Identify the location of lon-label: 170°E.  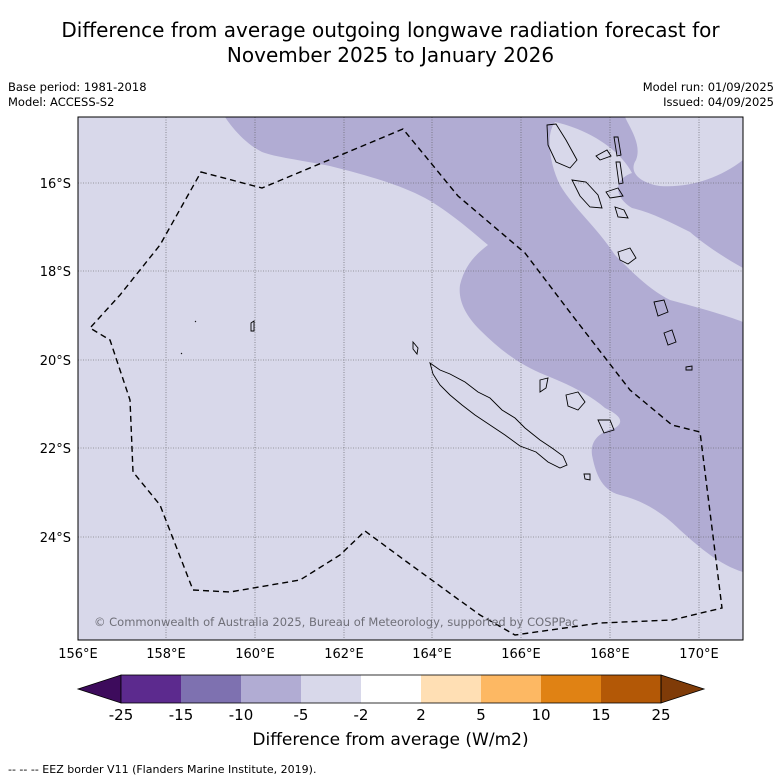
(699, 654).